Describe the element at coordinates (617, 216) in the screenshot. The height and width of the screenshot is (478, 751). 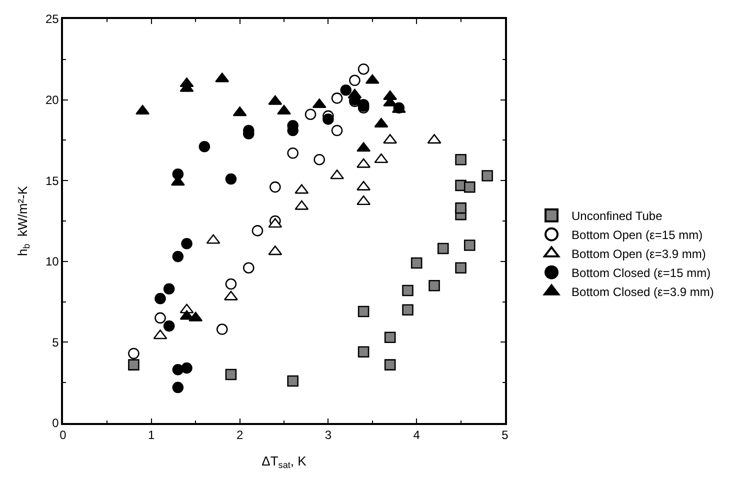
I see `legend-label: Unconfined Tube` at that location.